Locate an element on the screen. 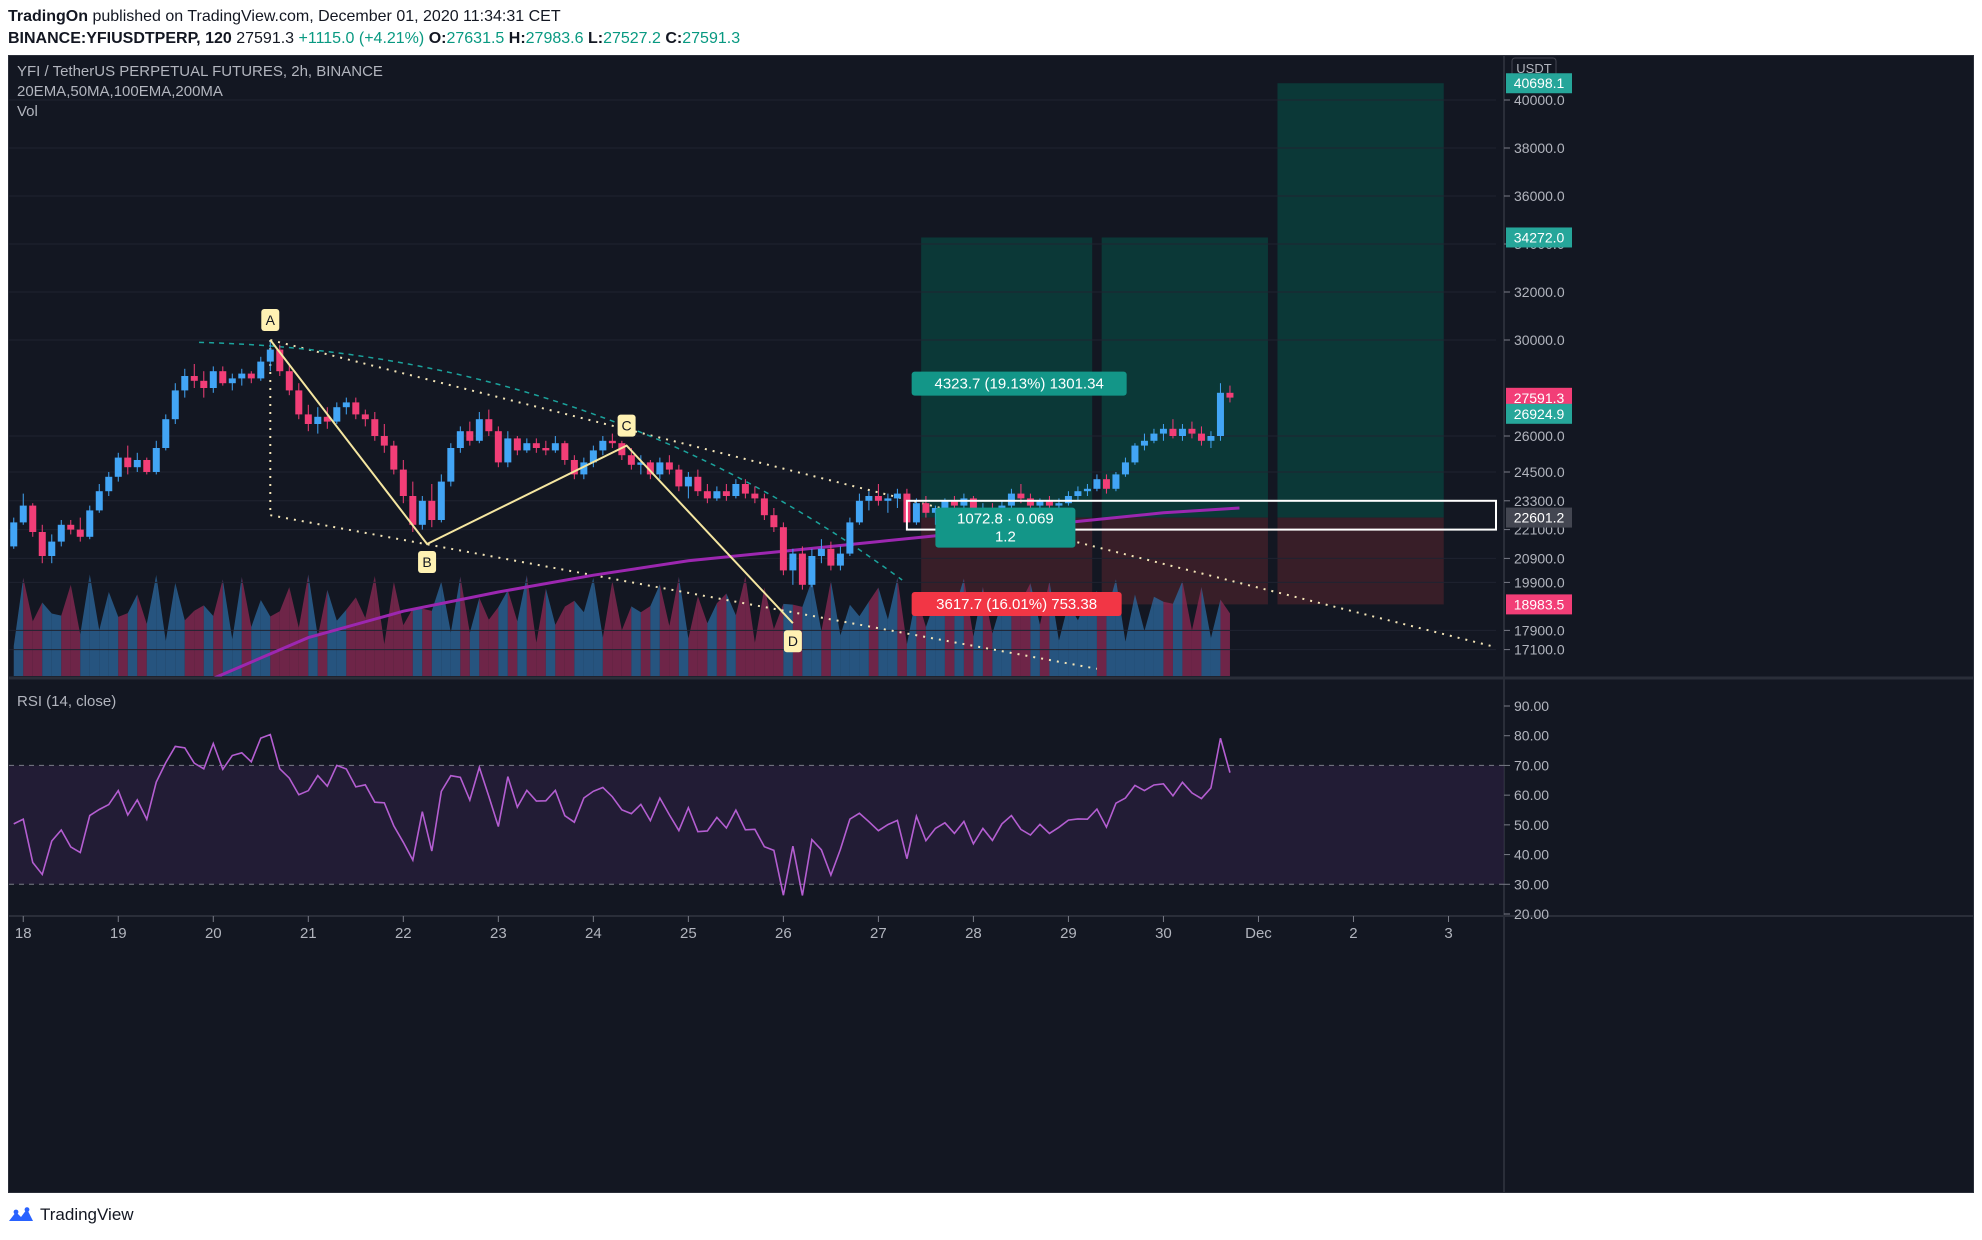 The height and width of the screenshot is (1240, 1982). volume-indicator-label: Vol is located at coordinates (27, 111).